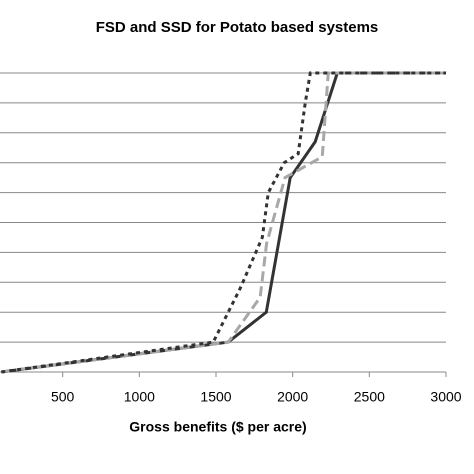 The height and width of the screenshot is (474, 474). What do you see at coordinates (292, 397) in the screenshot?
I see `x-tick-label: 2000` at bounding box center [292, 397].